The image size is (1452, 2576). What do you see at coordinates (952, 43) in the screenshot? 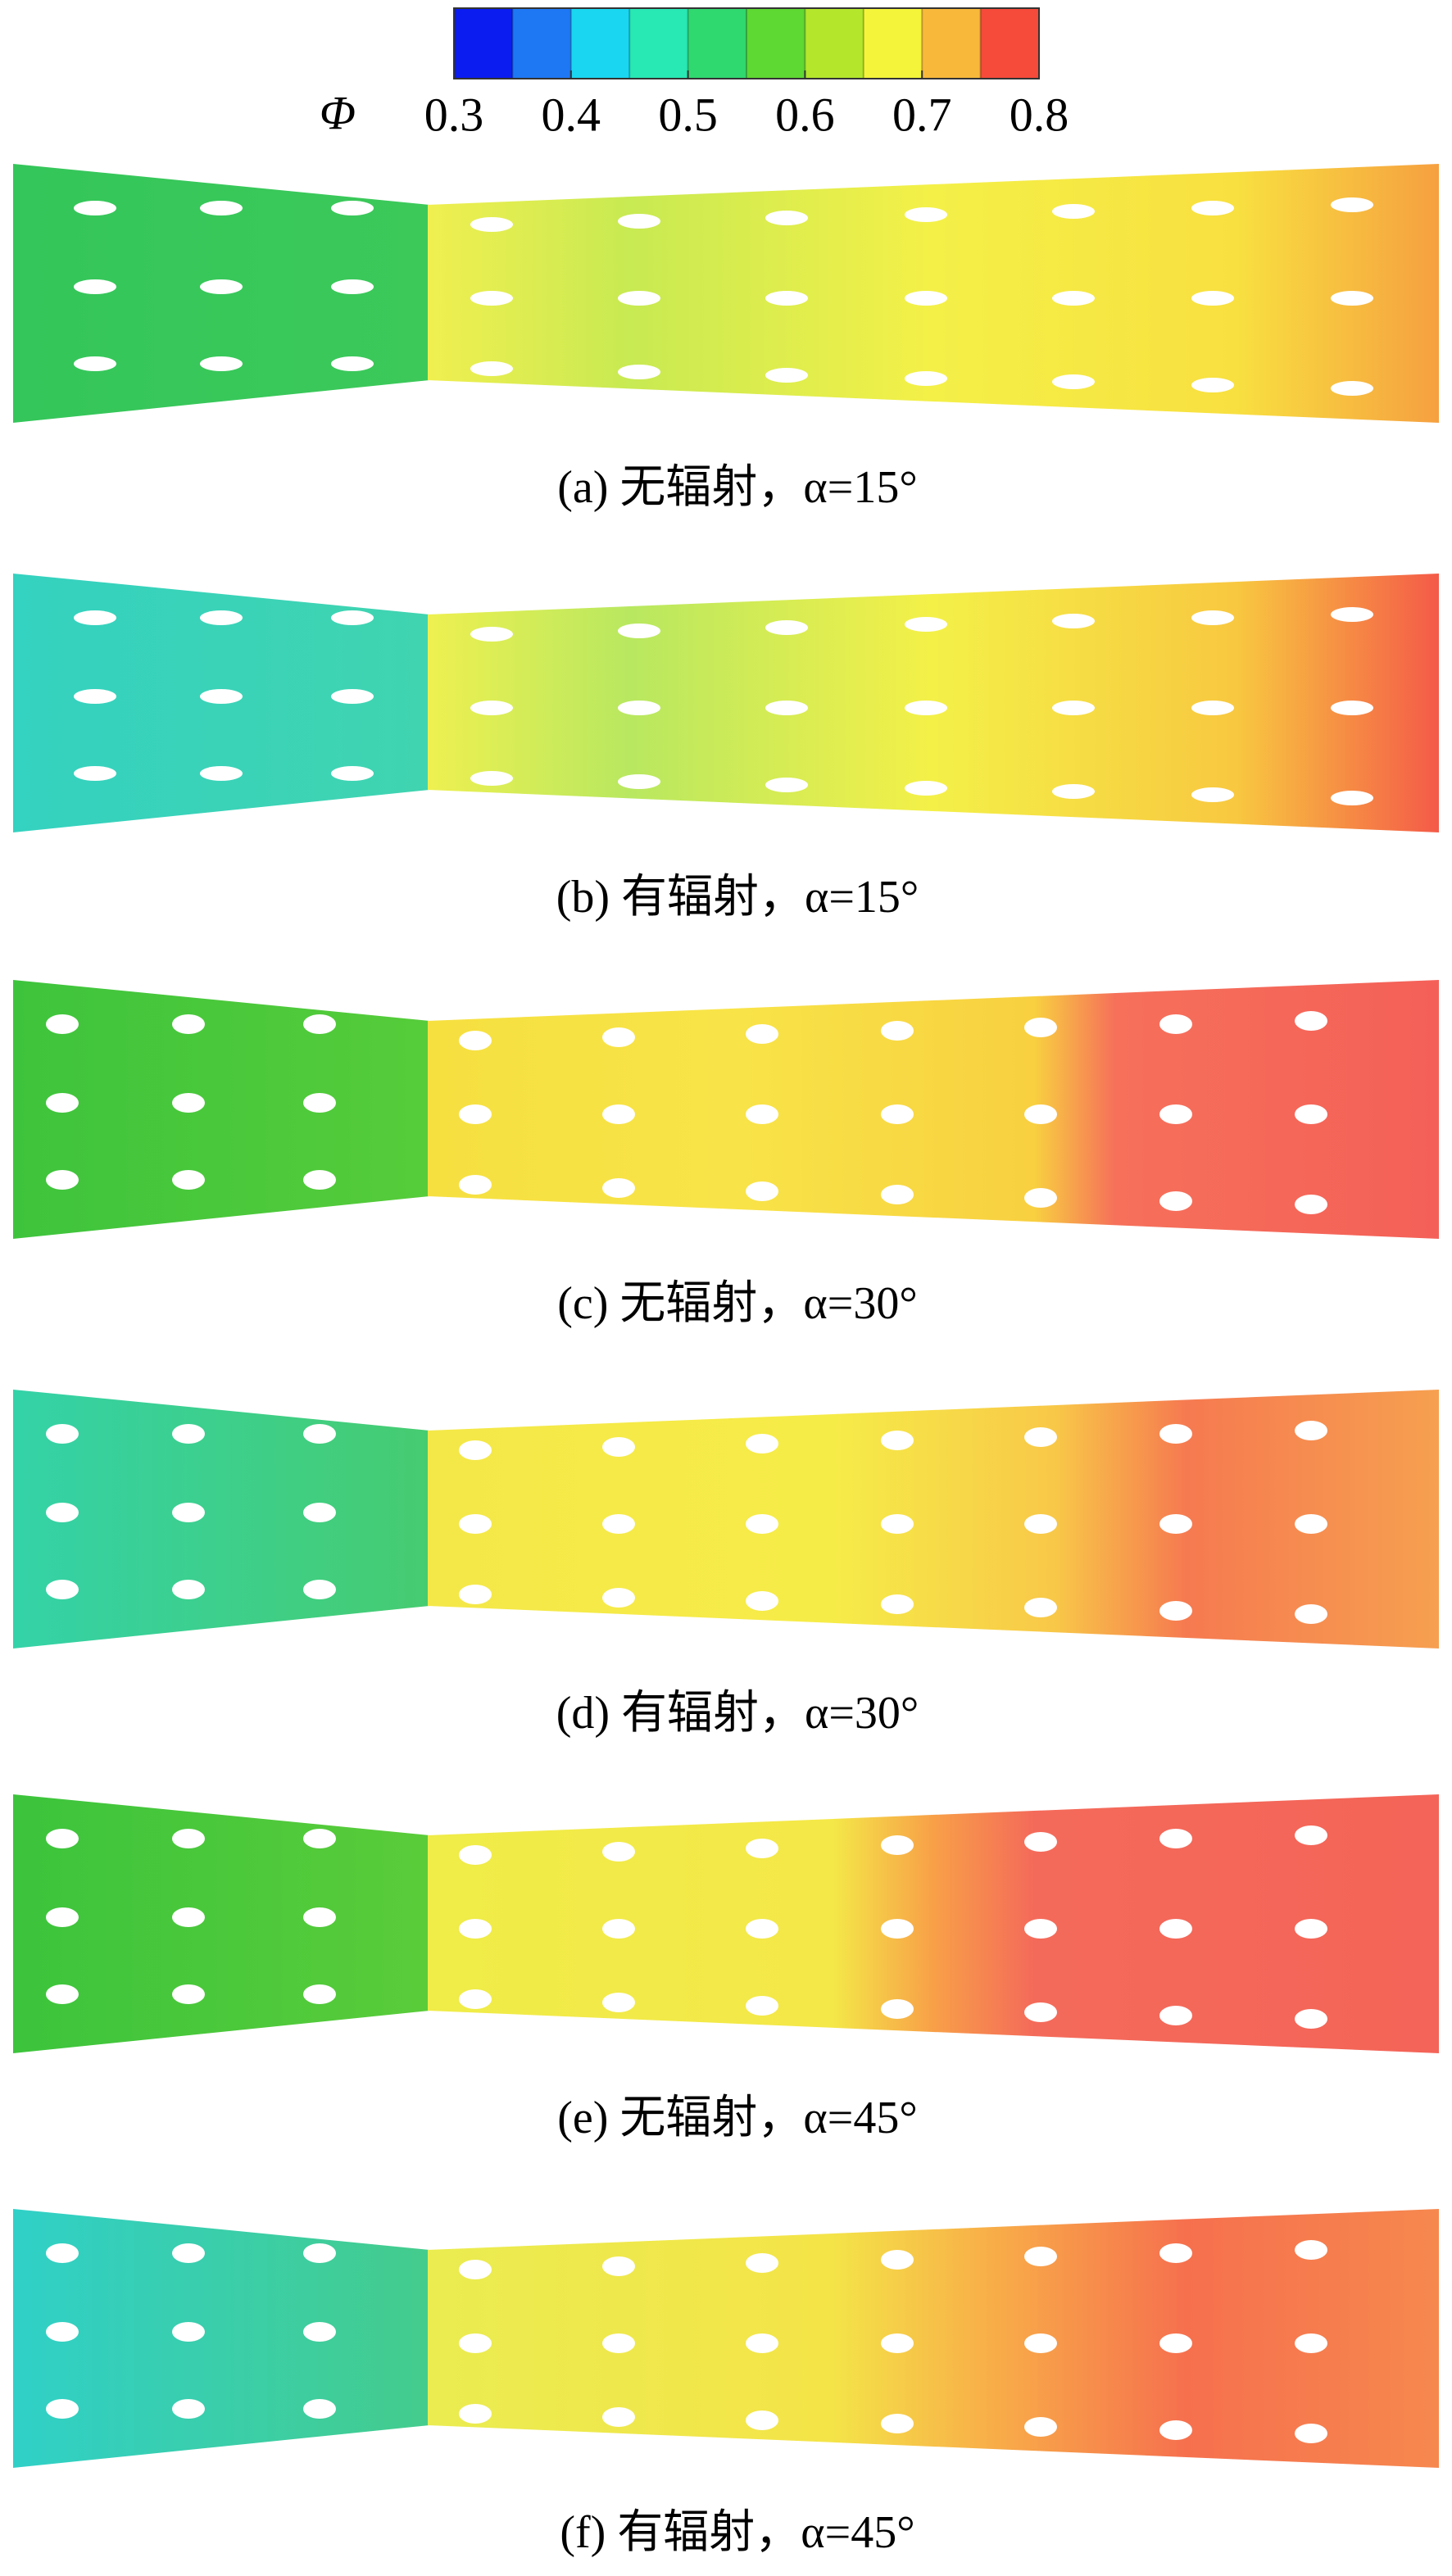
I see `colorbar-segment` at bounding box center [952, 43].